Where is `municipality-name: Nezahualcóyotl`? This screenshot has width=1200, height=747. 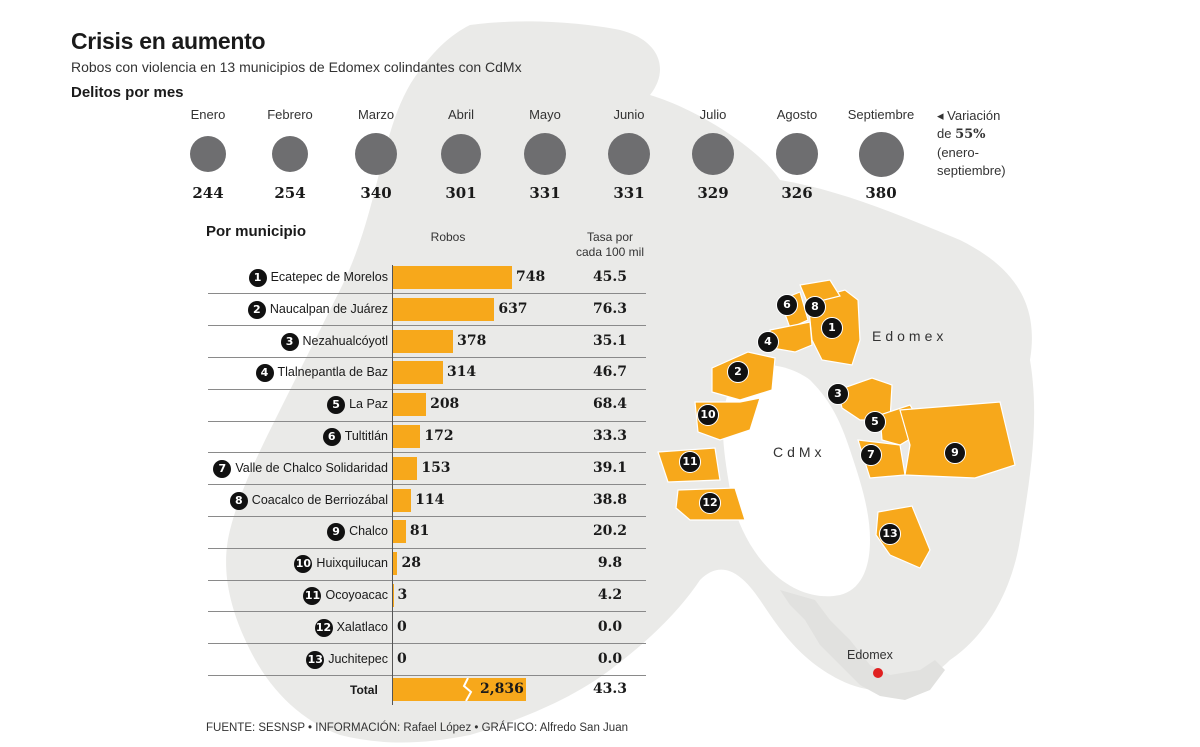
municipality-name: Nezahualcóyotl is located at coordinates (345, 340).